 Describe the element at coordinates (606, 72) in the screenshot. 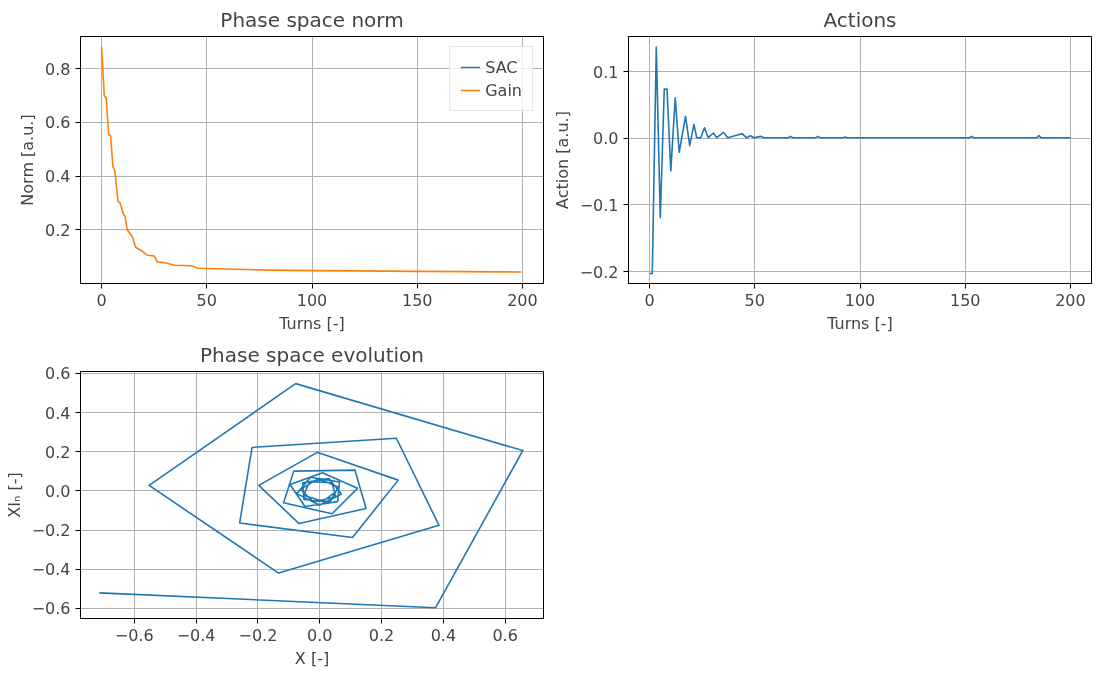

I see `y-tick-label: 0.1` at that location.